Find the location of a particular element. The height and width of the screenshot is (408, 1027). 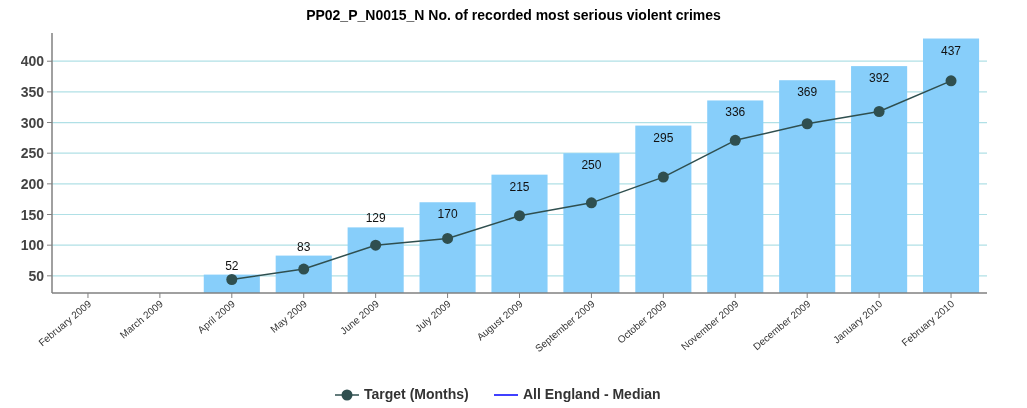

y-tick-label: 250 is located at coordinates (32, 153).